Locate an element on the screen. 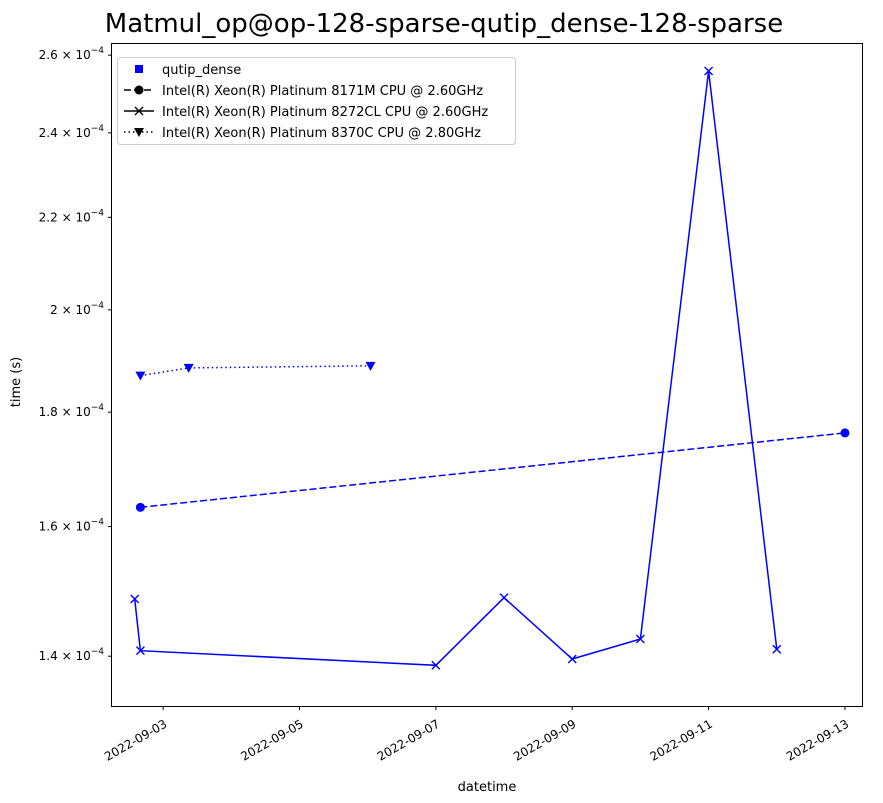 The width and height of the screenshot is (883, 803). y-tick-label: 2.6 × 10⁻⁴ is located at coordinates (72, 54).